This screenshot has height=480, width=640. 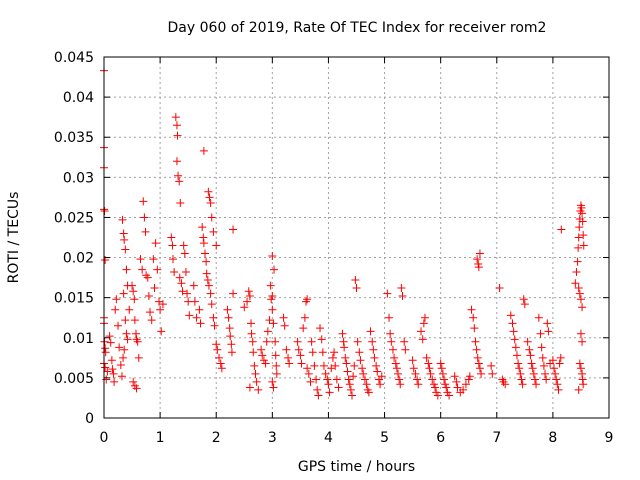 What do you see at coordinates (74, 299) in the screenshot?
I see `y-tick-label: 0.015` at bounding box center [74, 299].